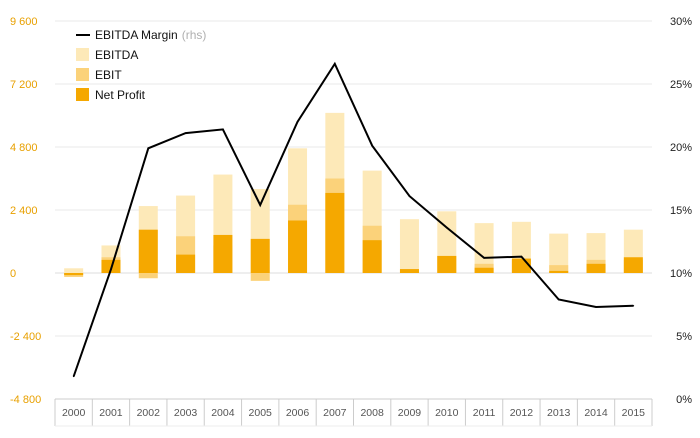  I want to click on legend-label: Net Profit, so click(120, 95).